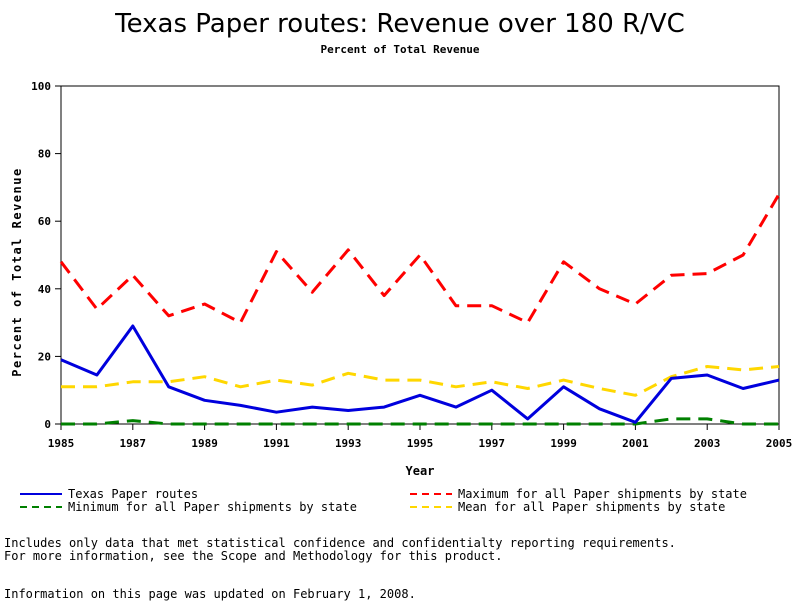  What do you see at coordinates (44, 221) in the screenshot?
I see `y-tick-label: 60` at bounding box center [44, 221].